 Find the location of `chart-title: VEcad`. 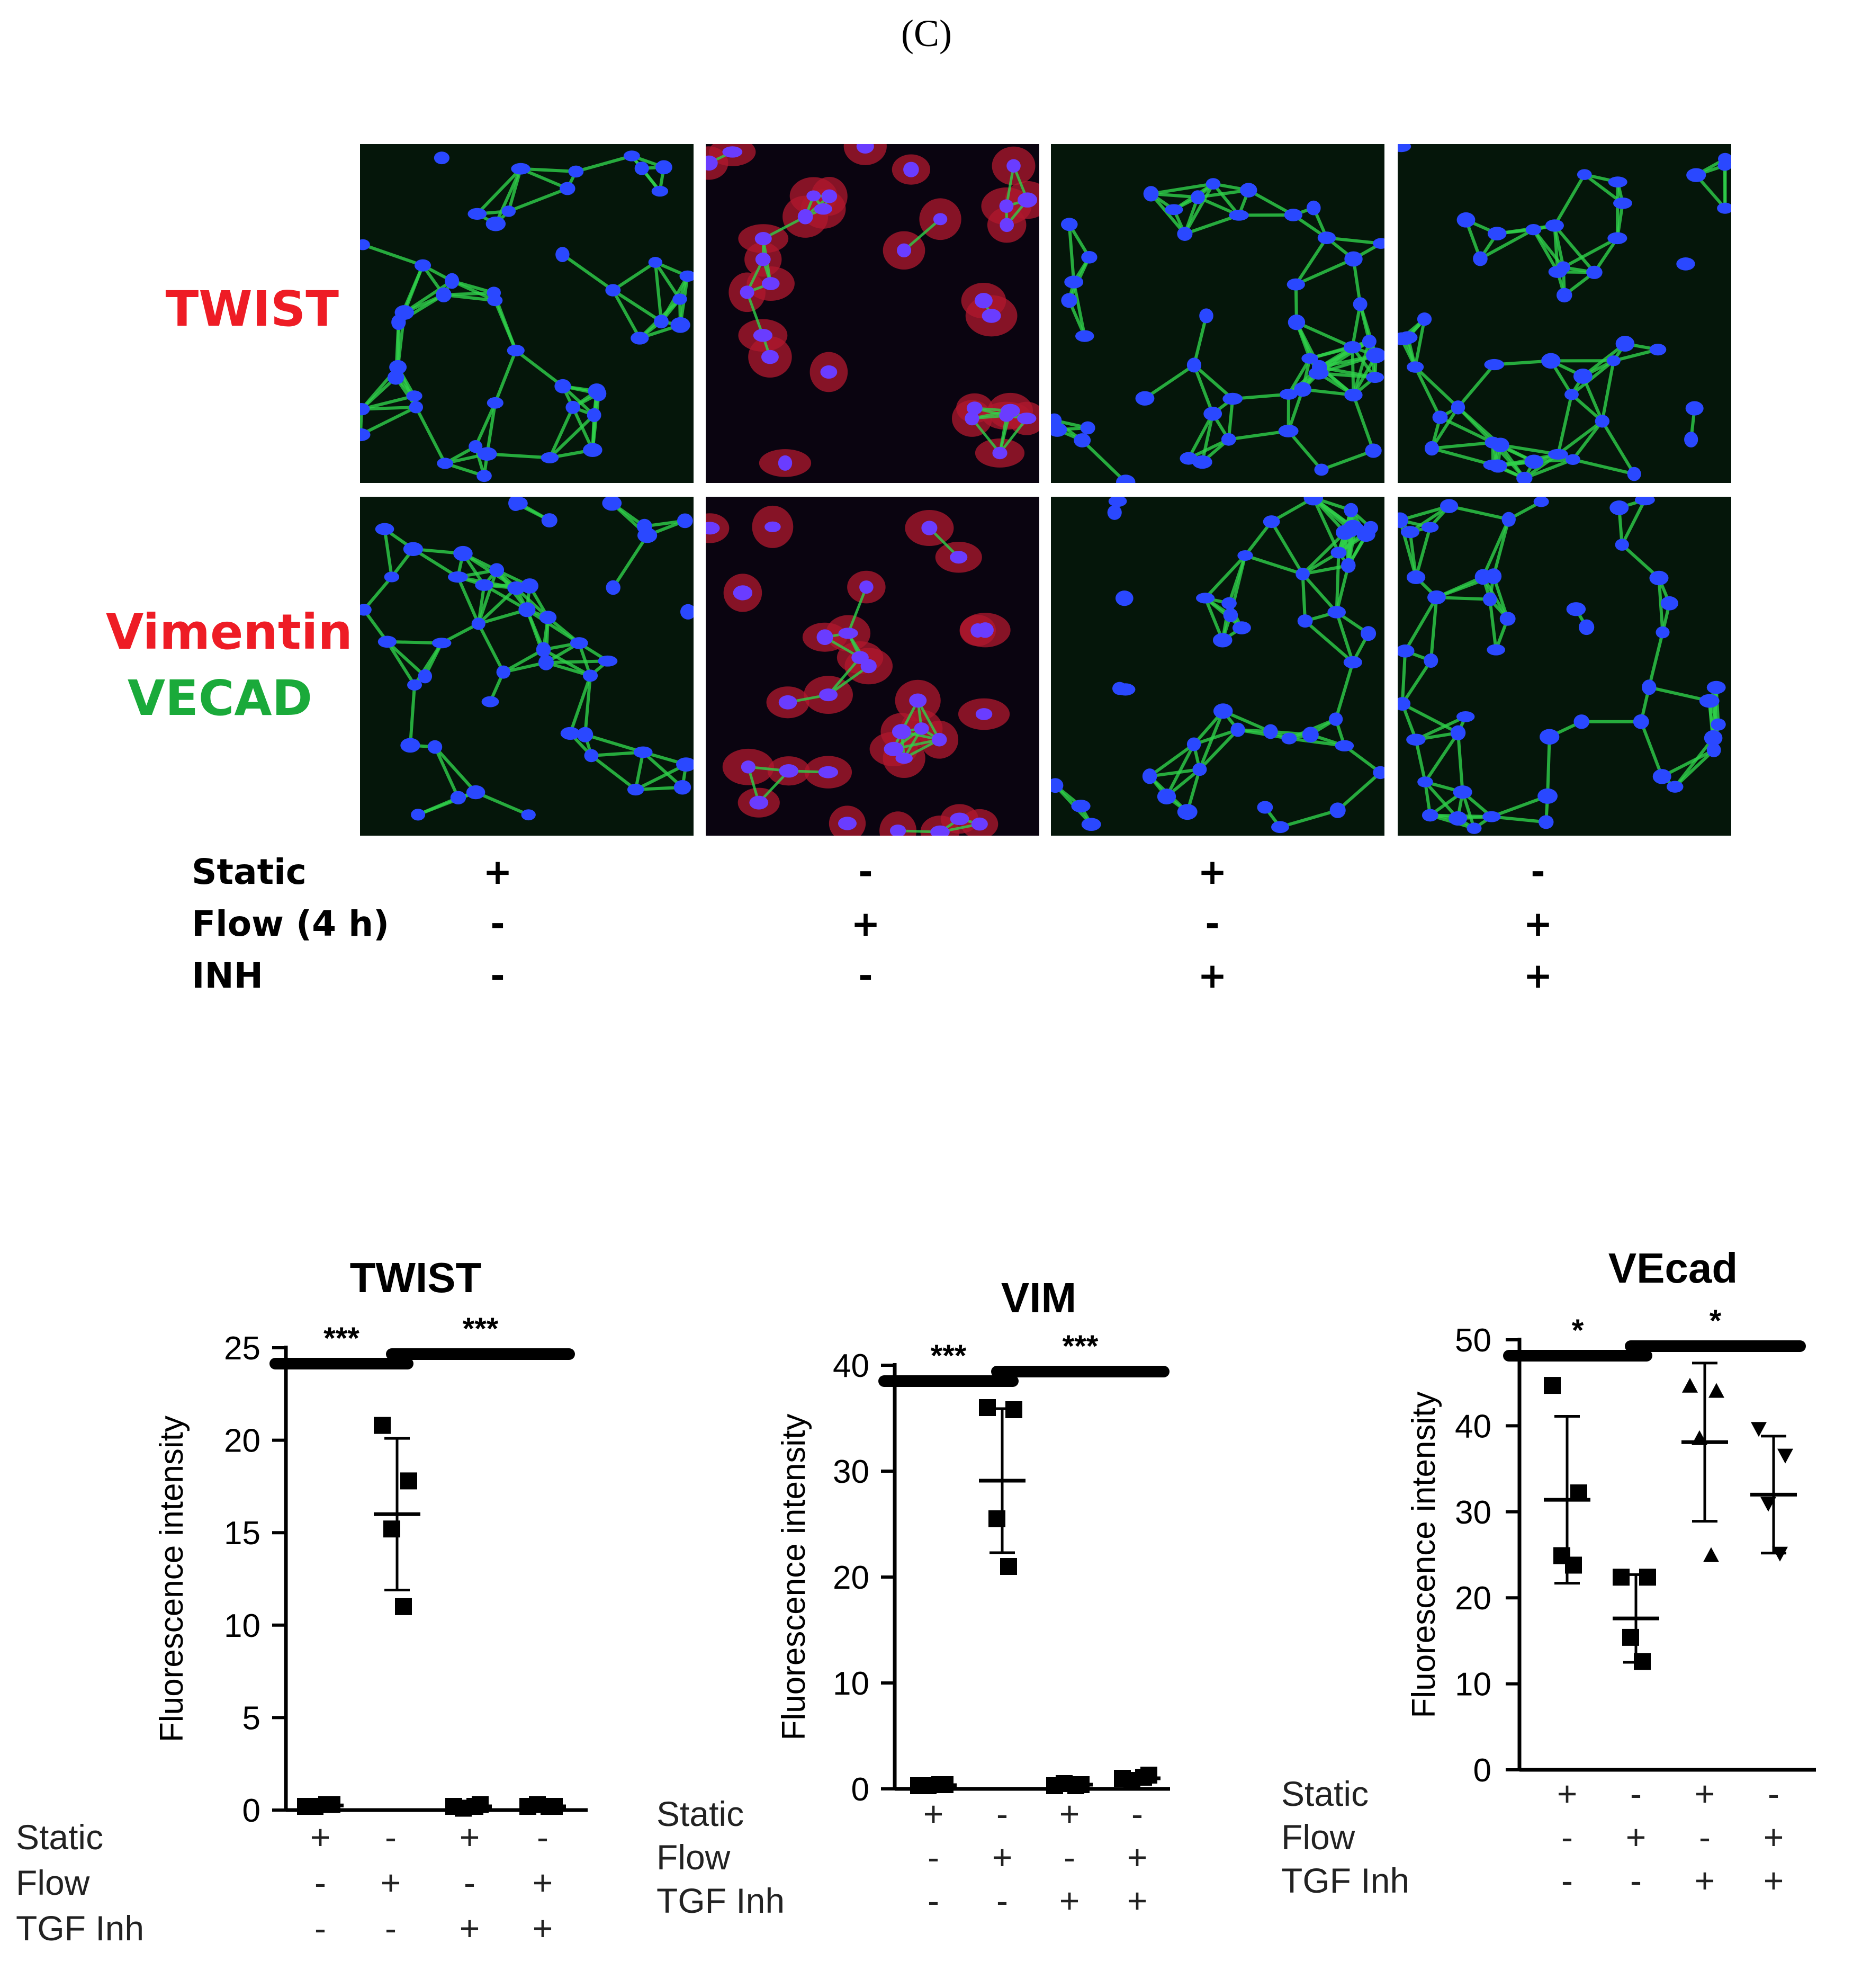

chart-title: VEcad is located at coordinates (1673, 1268).